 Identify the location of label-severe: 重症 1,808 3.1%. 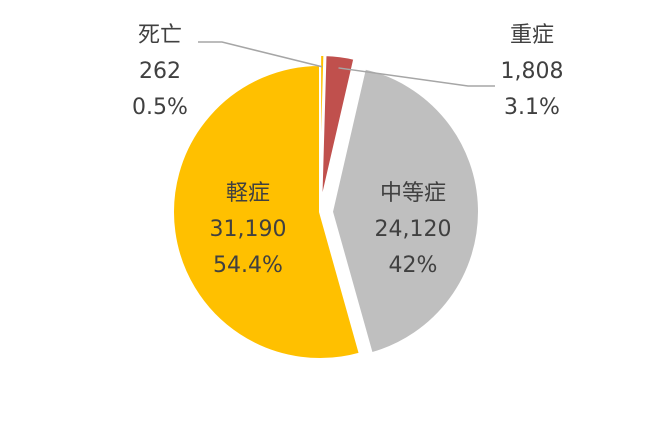
(532, 71).